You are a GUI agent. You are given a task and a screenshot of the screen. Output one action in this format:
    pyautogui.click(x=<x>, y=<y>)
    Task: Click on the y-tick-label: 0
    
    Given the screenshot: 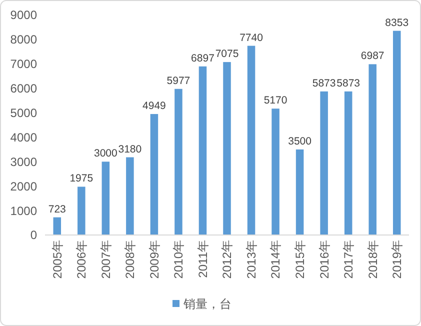 What is the action you would take?
    pyautogui.click(x=34, y=235)
    